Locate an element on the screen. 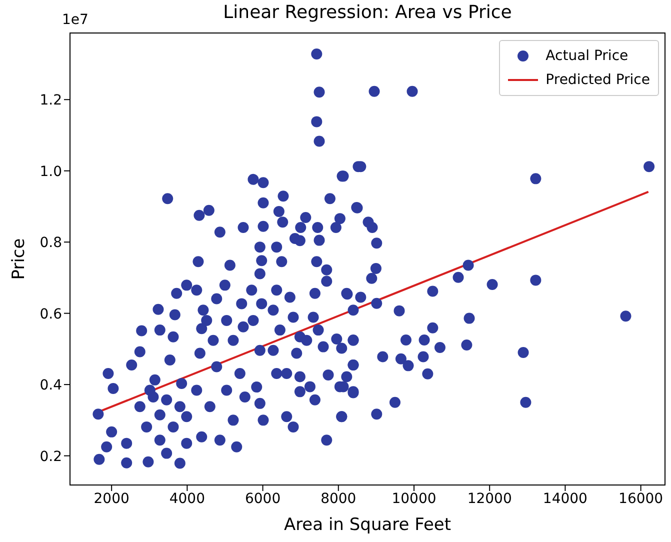 The image size is (671, 542). x-tick-label: 16000 is located at coordinates (641, 498).